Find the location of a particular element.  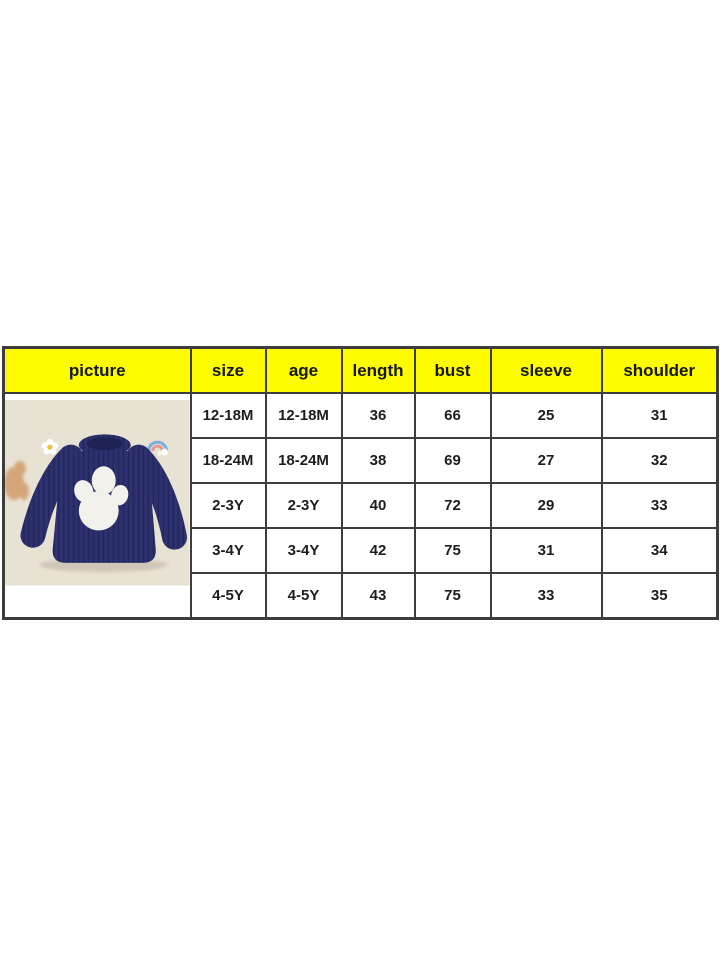

col-header-length: length is located at coordinates (378, 370).